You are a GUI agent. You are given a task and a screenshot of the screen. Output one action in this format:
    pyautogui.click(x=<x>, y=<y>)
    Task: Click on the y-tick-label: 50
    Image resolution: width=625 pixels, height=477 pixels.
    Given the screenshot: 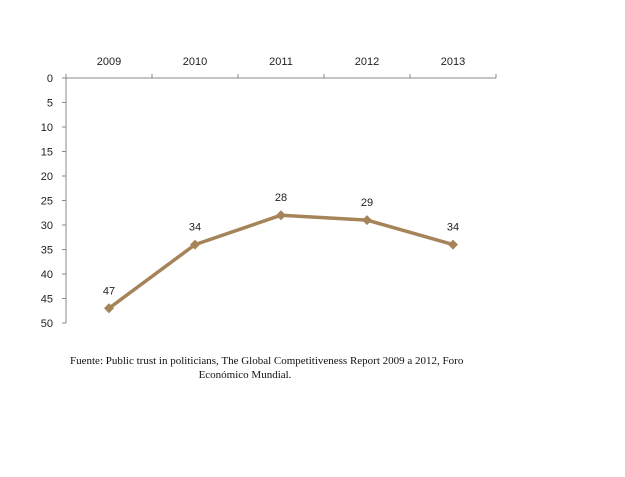 What is the action you would take?
    pyautogui.click(x=47, y=324)
    